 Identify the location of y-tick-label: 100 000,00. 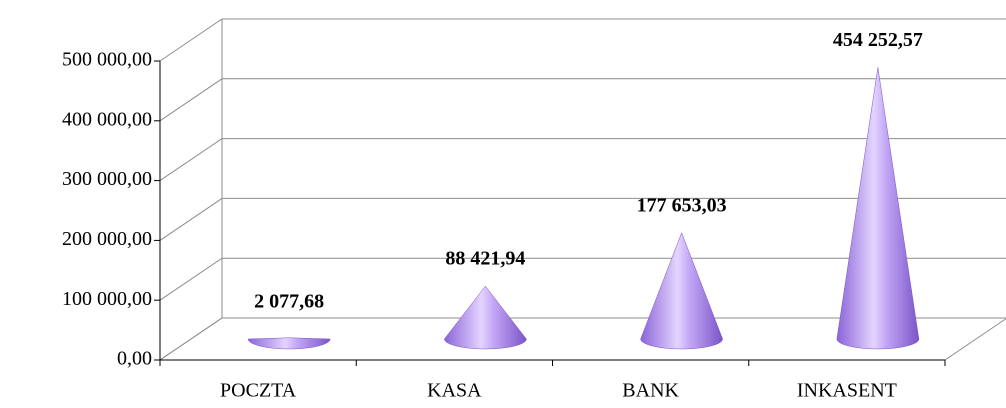
(107, 299).